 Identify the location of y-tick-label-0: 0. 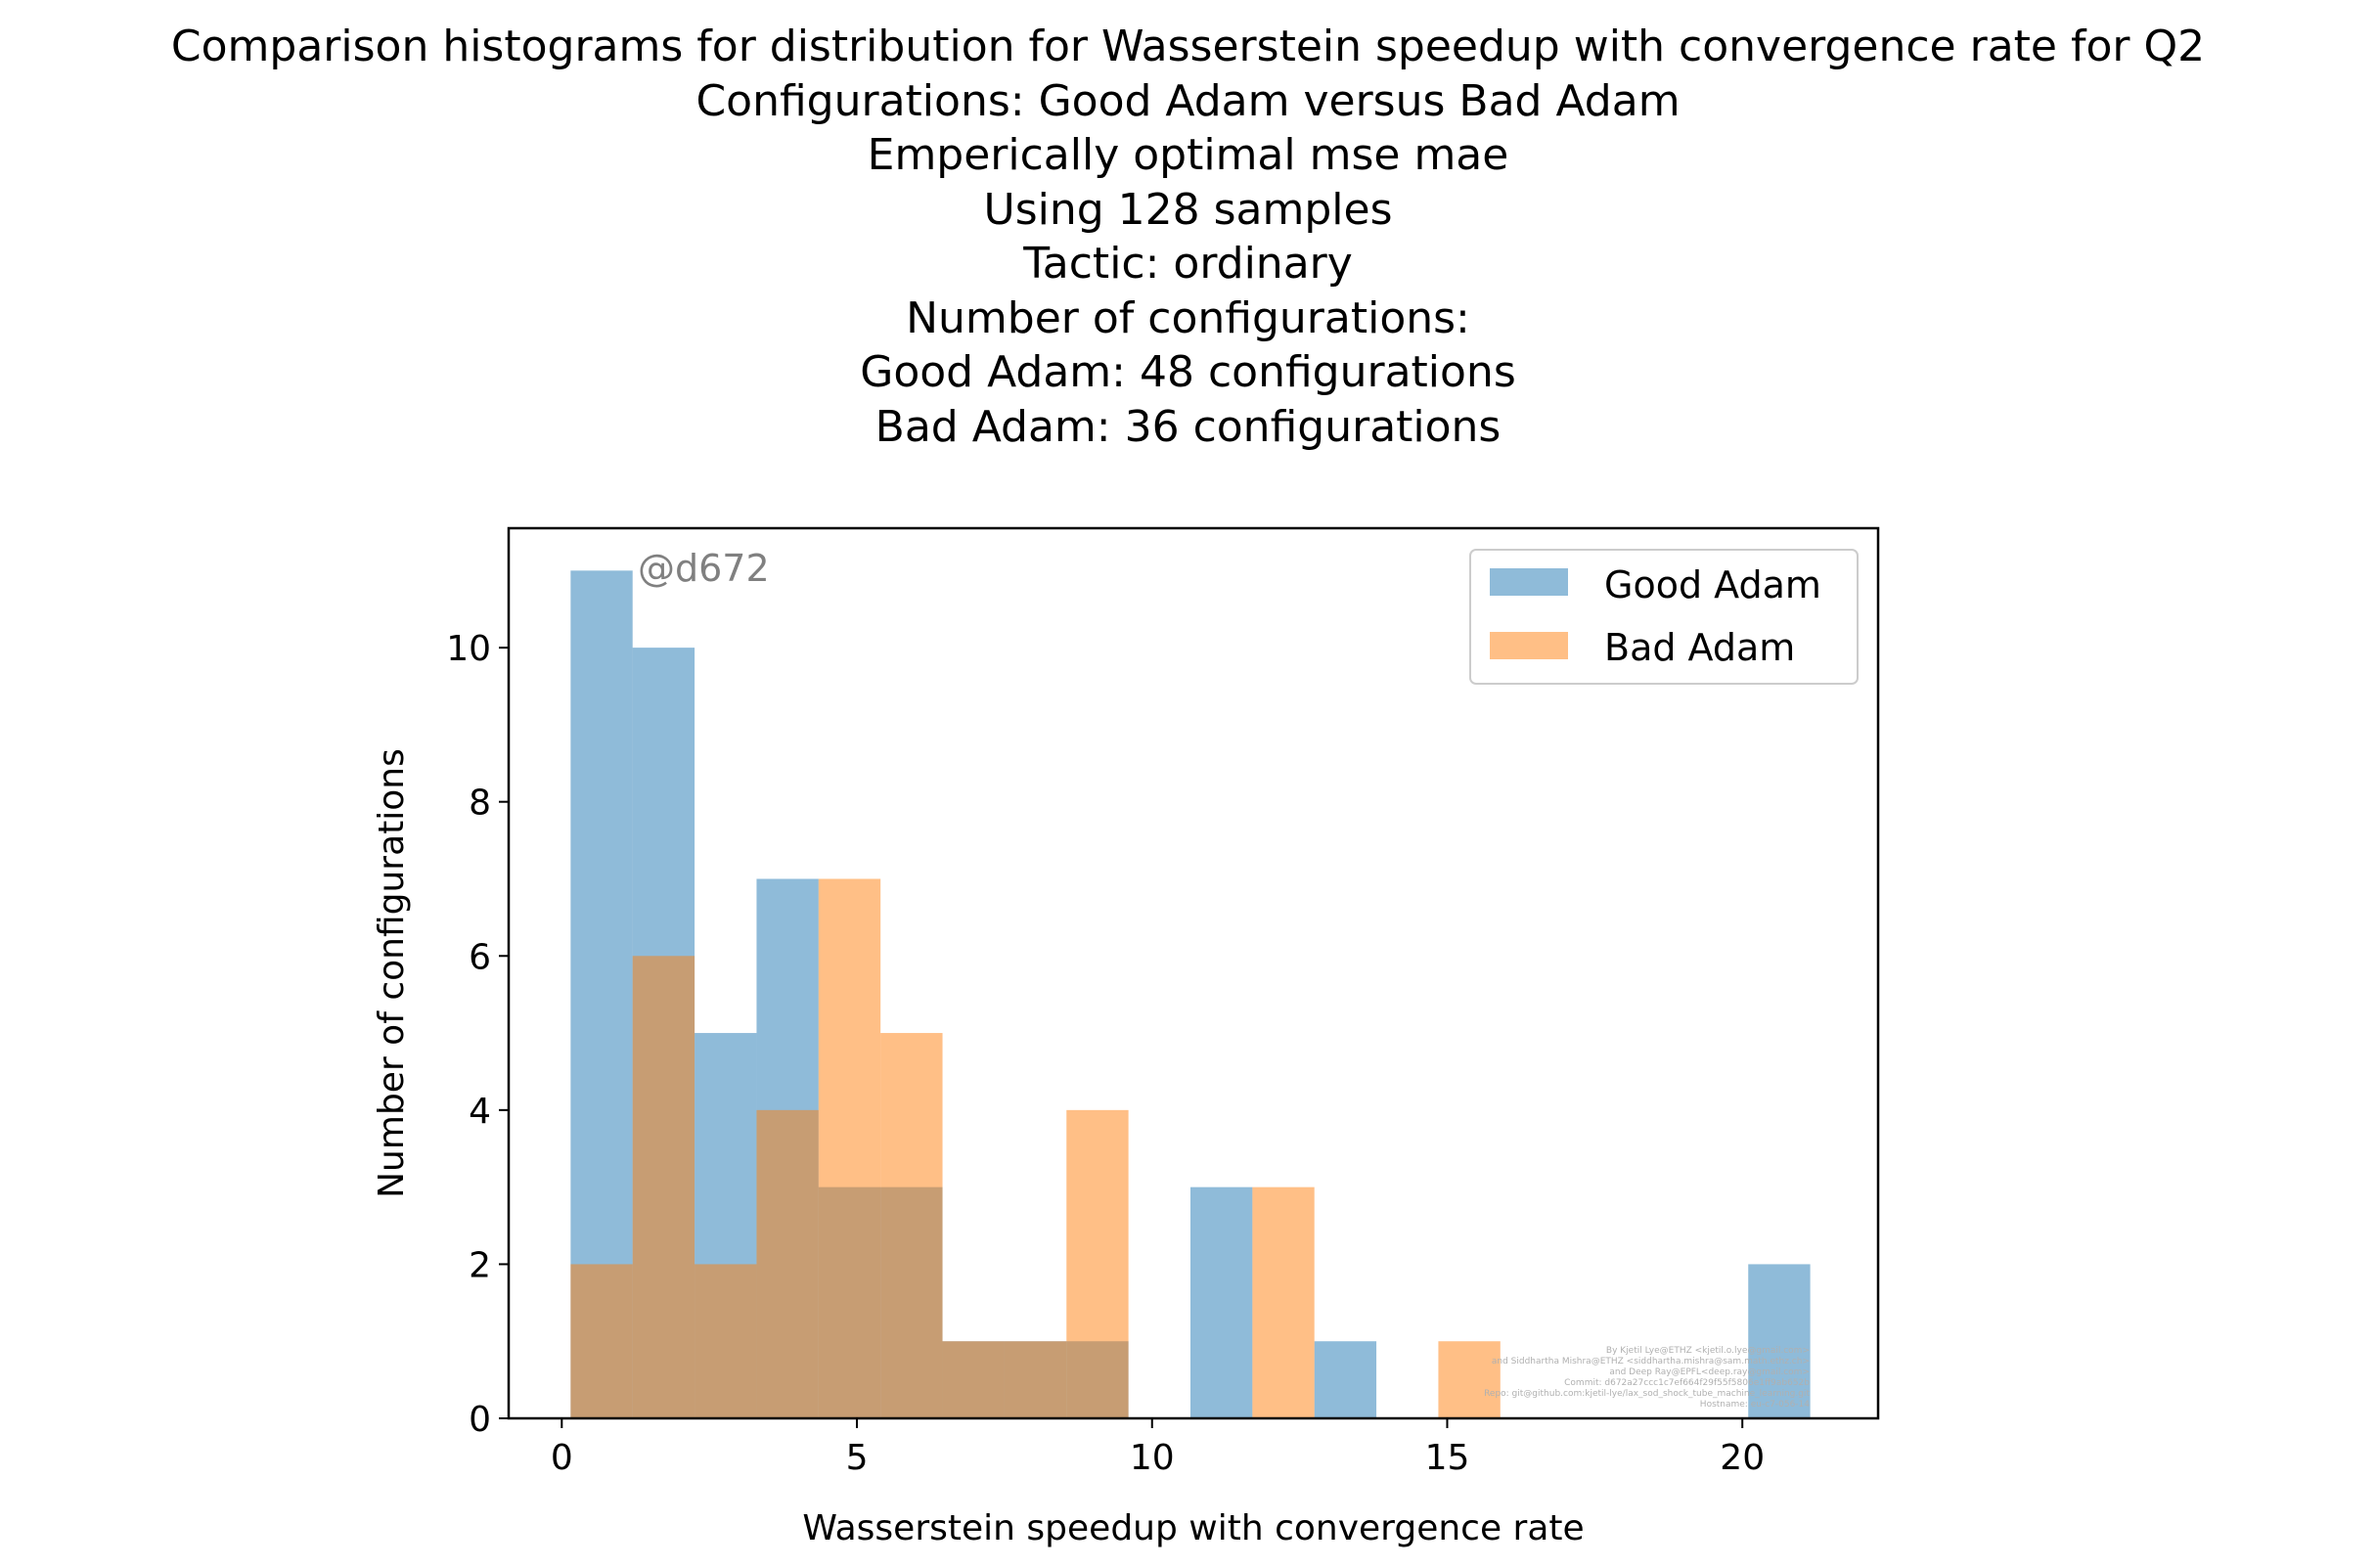
(480, 1420).